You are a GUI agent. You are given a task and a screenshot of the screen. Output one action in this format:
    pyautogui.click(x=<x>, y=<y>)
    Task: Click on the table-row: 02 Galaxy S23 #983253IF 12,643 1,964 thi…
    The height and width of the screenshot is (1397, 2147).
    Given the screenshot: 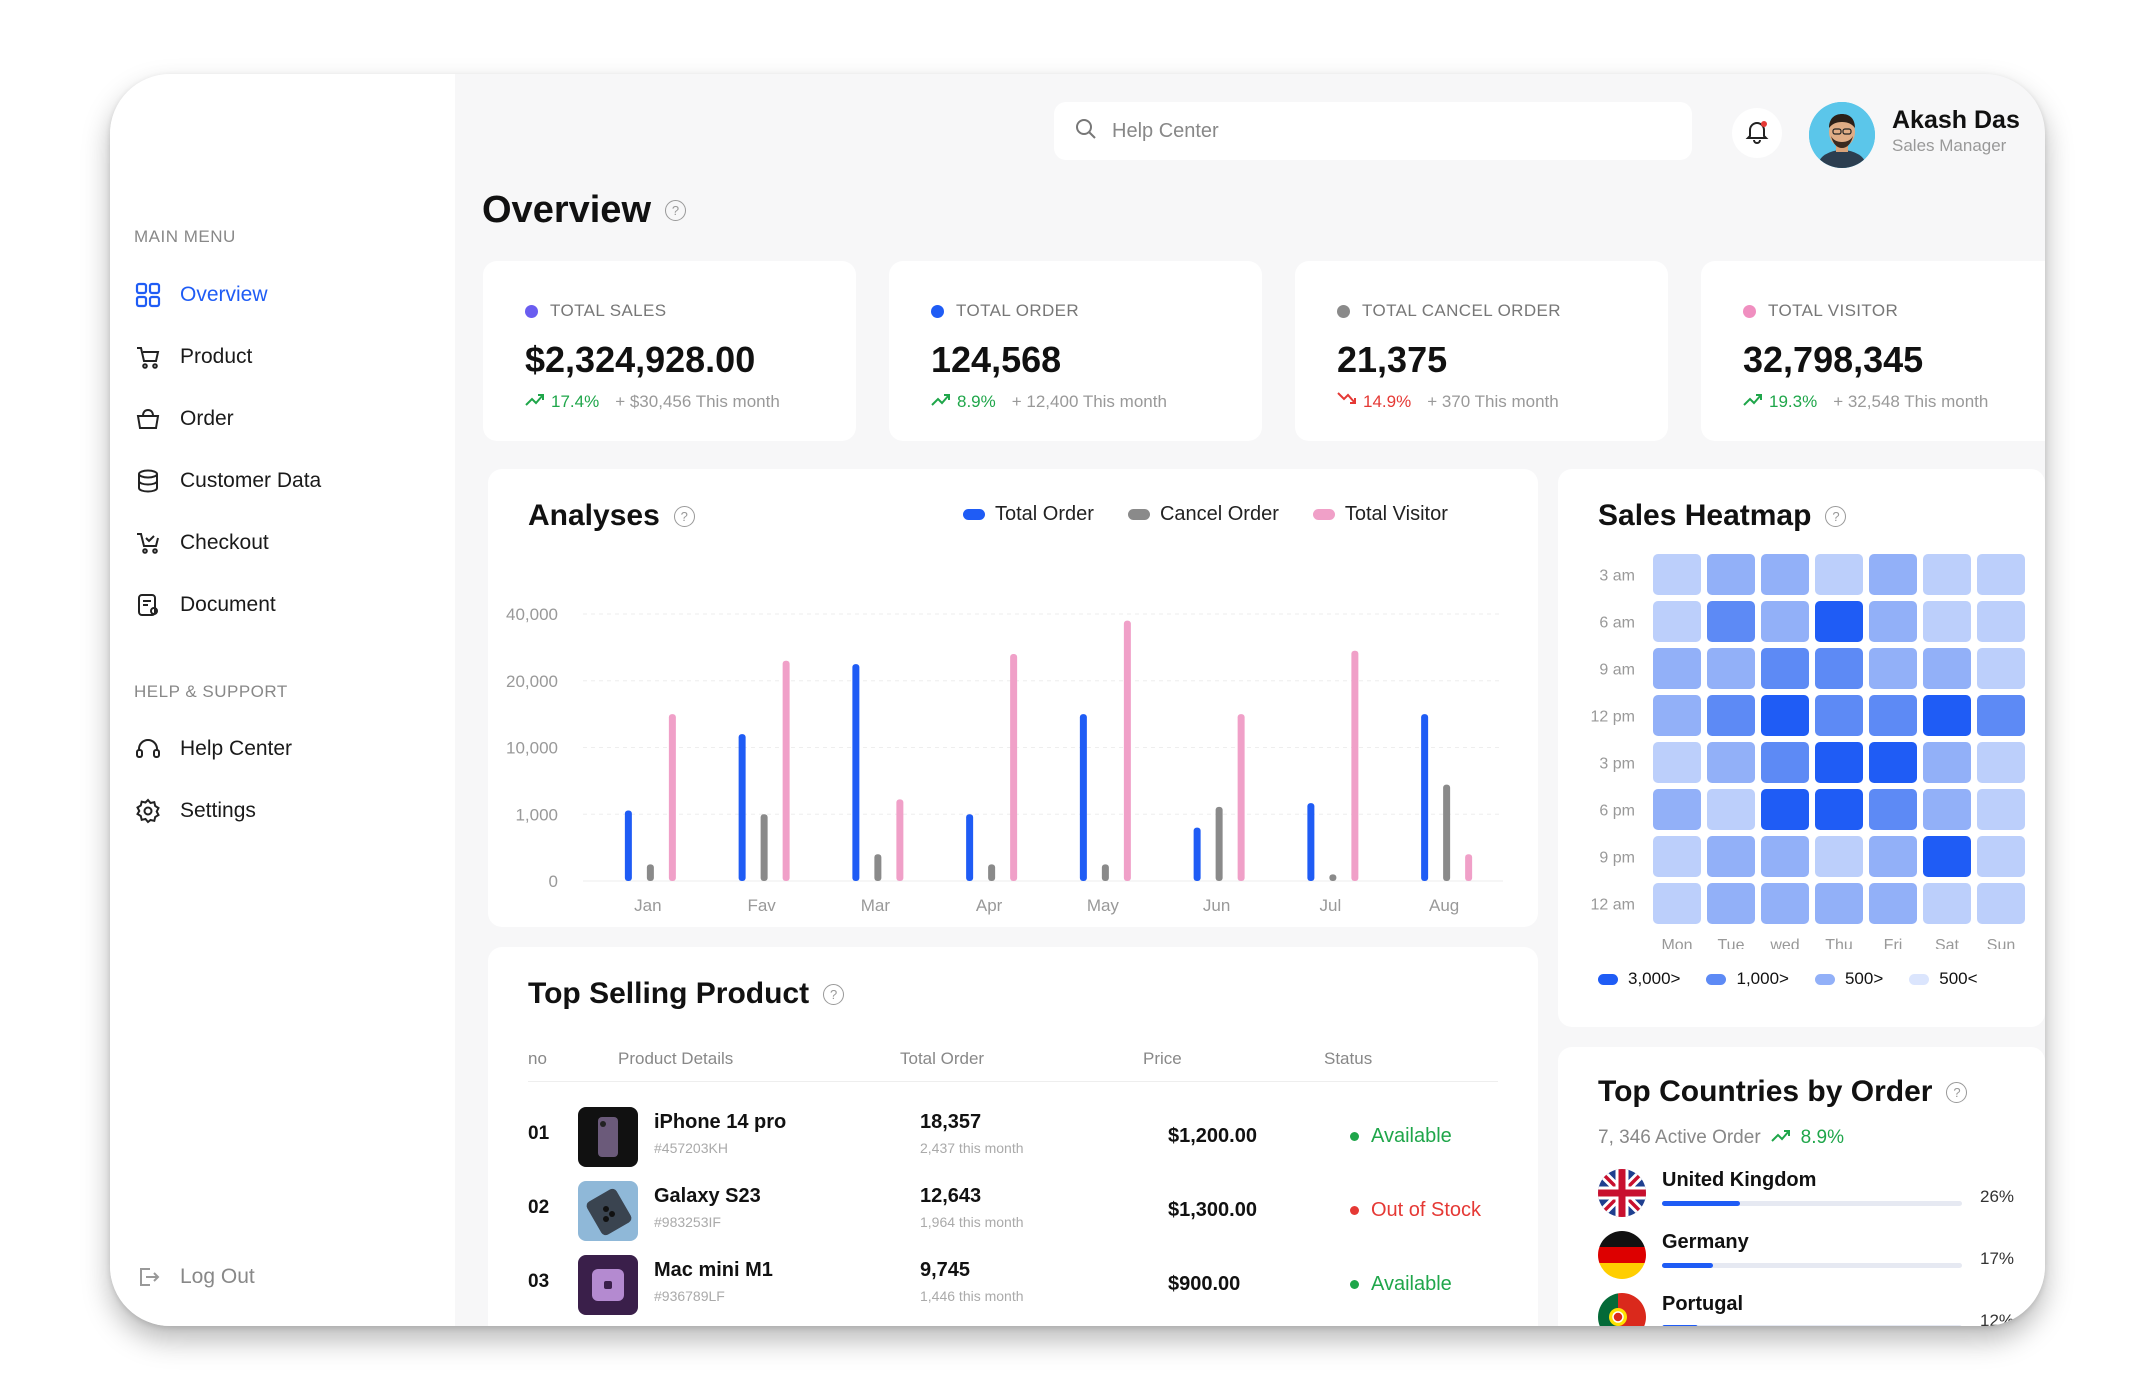 What is the action you would take?
    pyautogui.click(x=1013, y=1211)
    